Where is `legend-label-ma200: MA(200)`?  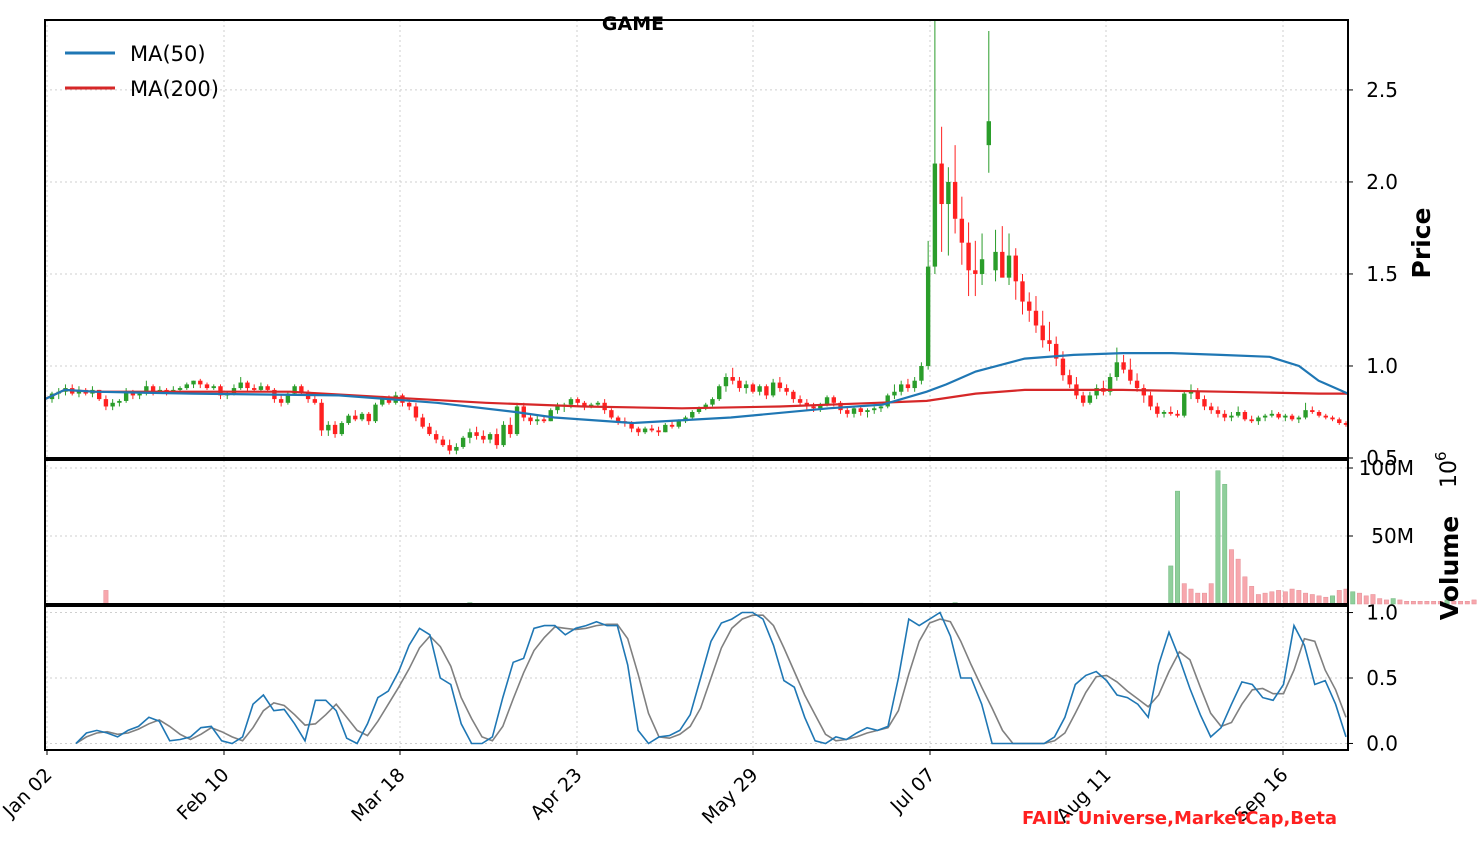 legend-label-ma200: MA(200) is located at coordinates (174, 89).